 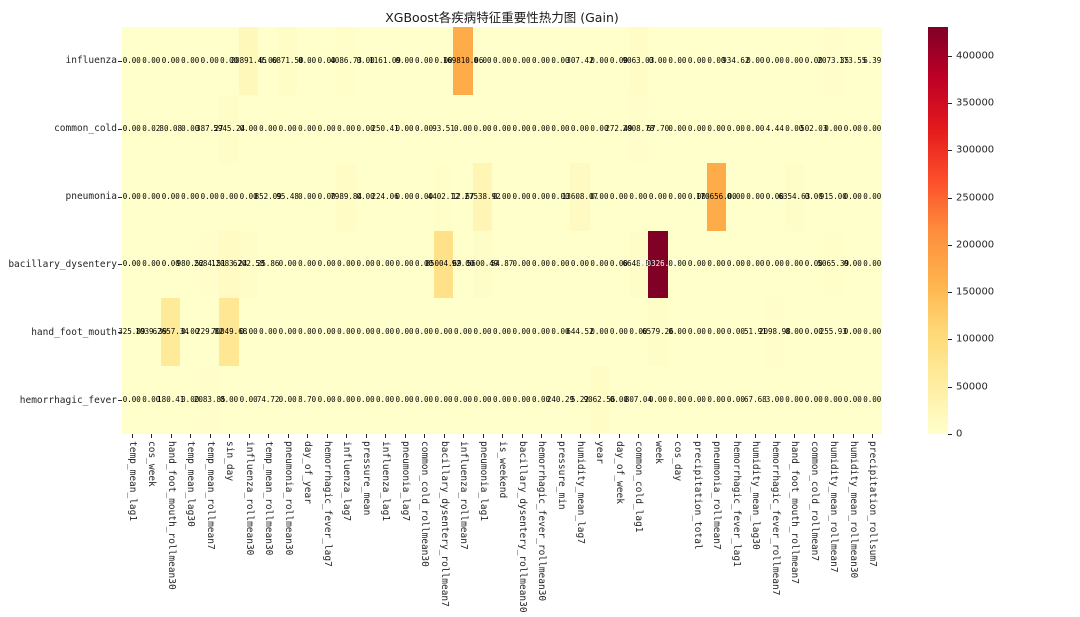 I want to click on x-axis-label: pneumonia_lag1, so click(x=483, y=481).